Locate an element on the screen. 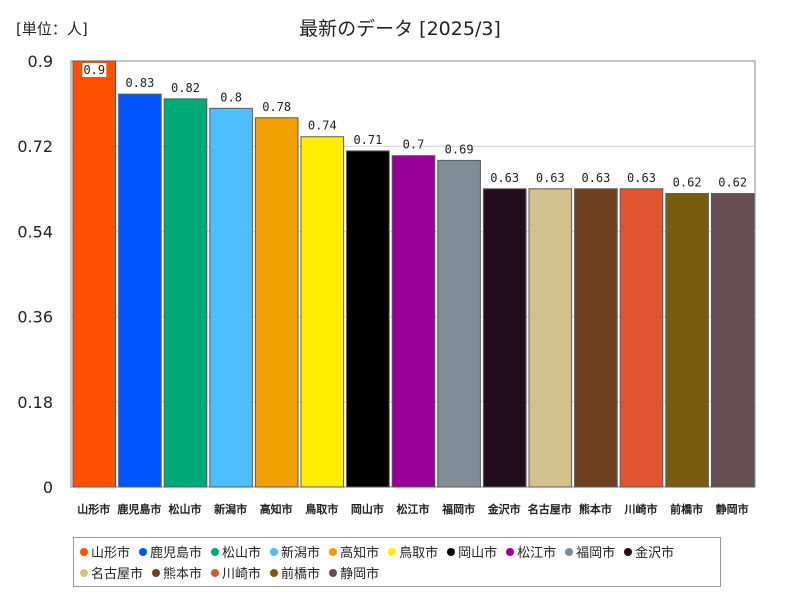 The height and width of the screenshot is (600, 800). legend-item: 岡山市 is located at coordinates (472, 551).